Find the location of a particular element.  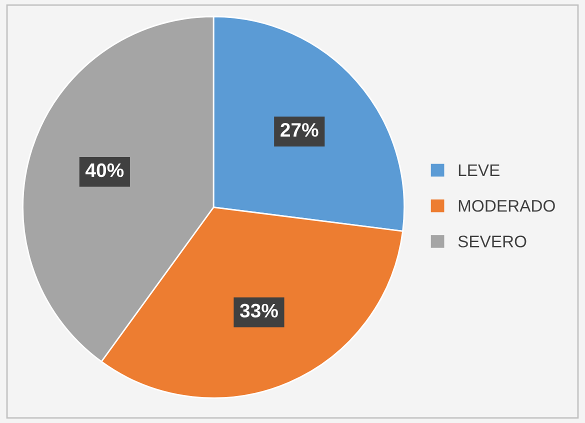

data-label: 40% is located at coordinates (105, 170).